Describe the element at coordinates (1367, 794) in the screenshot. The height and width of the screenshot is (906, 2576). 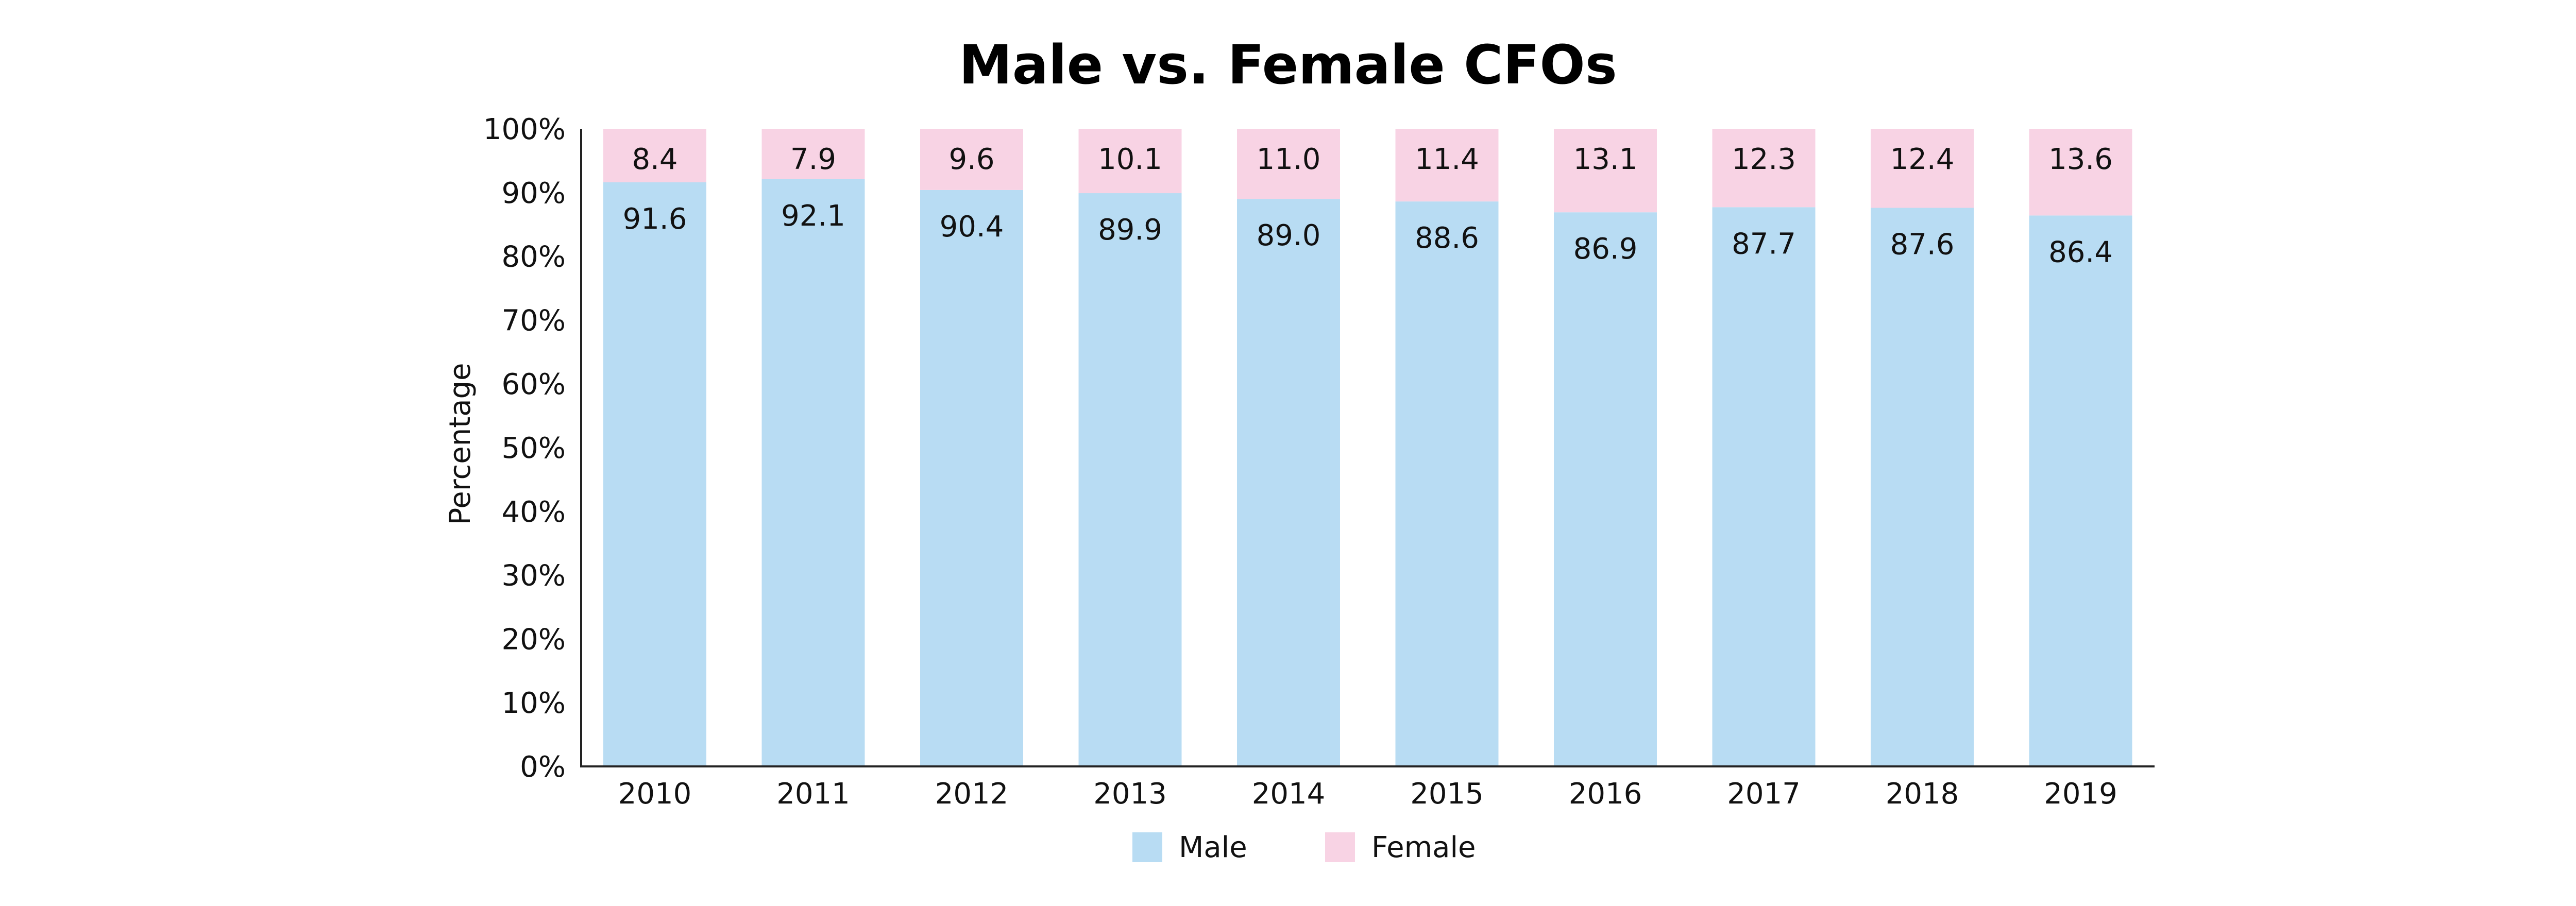
I see `x-axis-ticks: 2010 2011 2012 2013 2014 2015 2016 2017 2018 2019` at that location.